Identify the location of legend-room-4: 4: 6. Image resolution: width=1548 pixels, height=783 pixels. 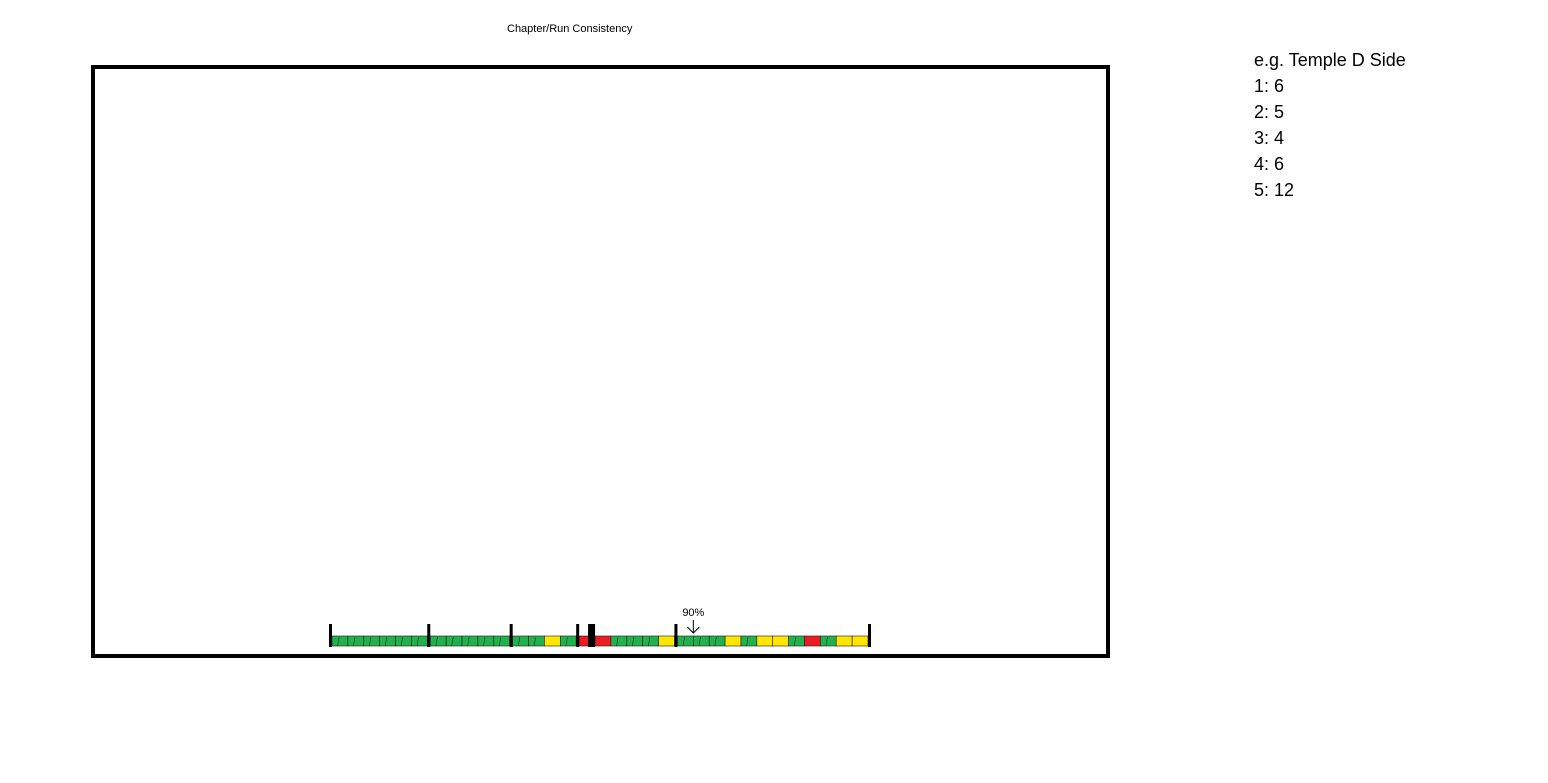
(1269, 164).